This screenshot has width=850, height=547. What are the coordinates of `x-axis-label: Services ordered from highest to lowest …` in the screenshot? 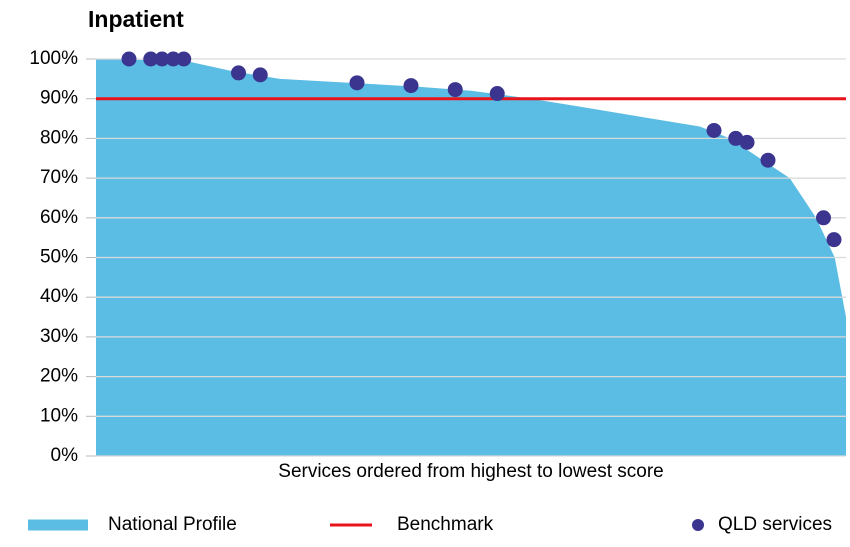 It's located at (470, 471).